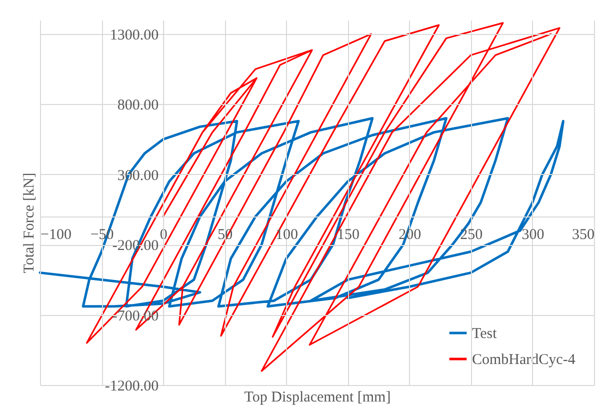 The height and width of the screenshot is (412, 607). I want to click on y-tick-label: 800.00, so click(138, 106).